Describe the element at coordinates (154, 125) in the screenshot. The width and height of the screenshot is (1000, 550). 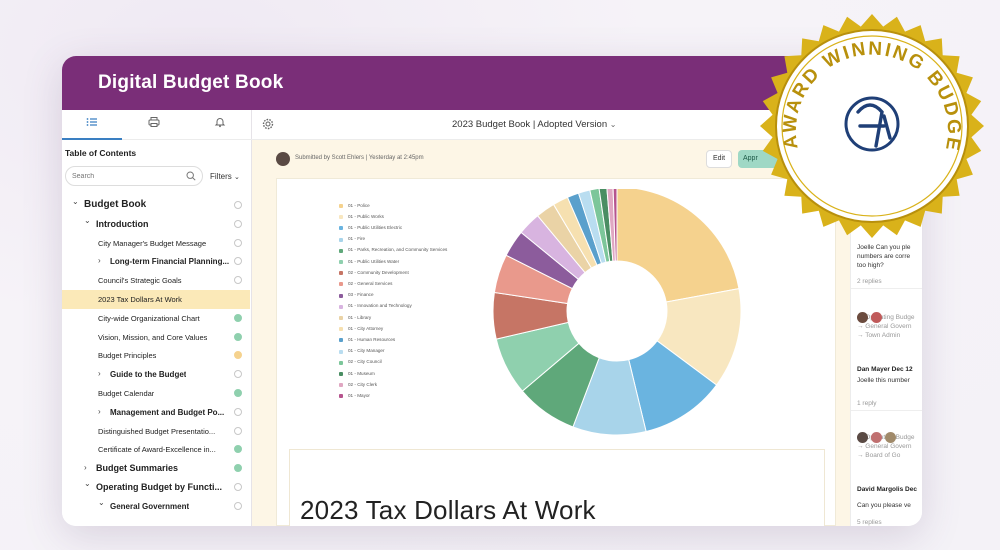
I see `print-icon` at that location.